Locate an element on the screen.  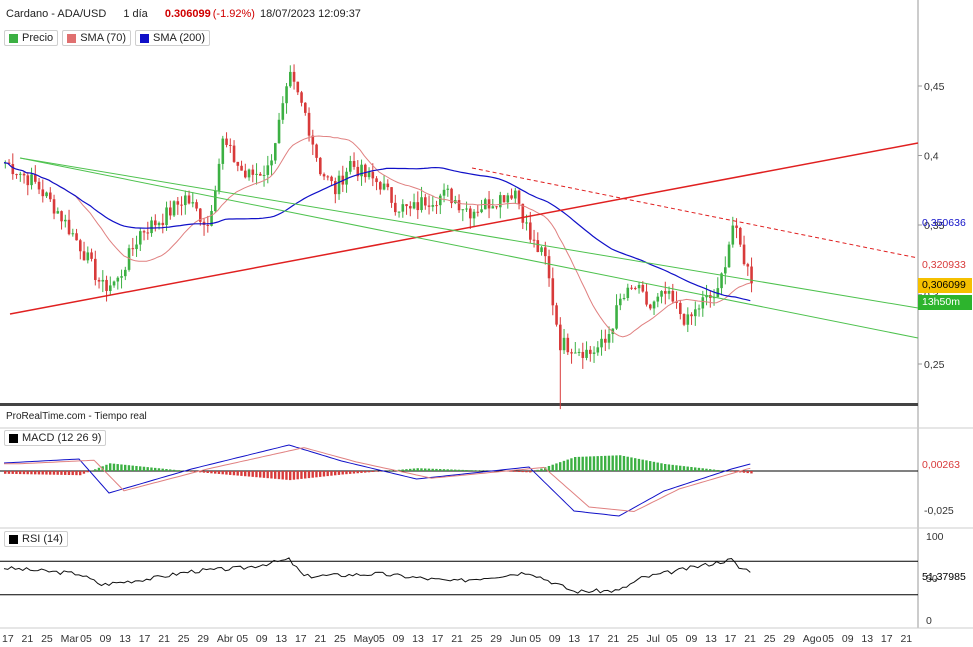
time-tick-label: 09 is located at coordinates (555, 639).